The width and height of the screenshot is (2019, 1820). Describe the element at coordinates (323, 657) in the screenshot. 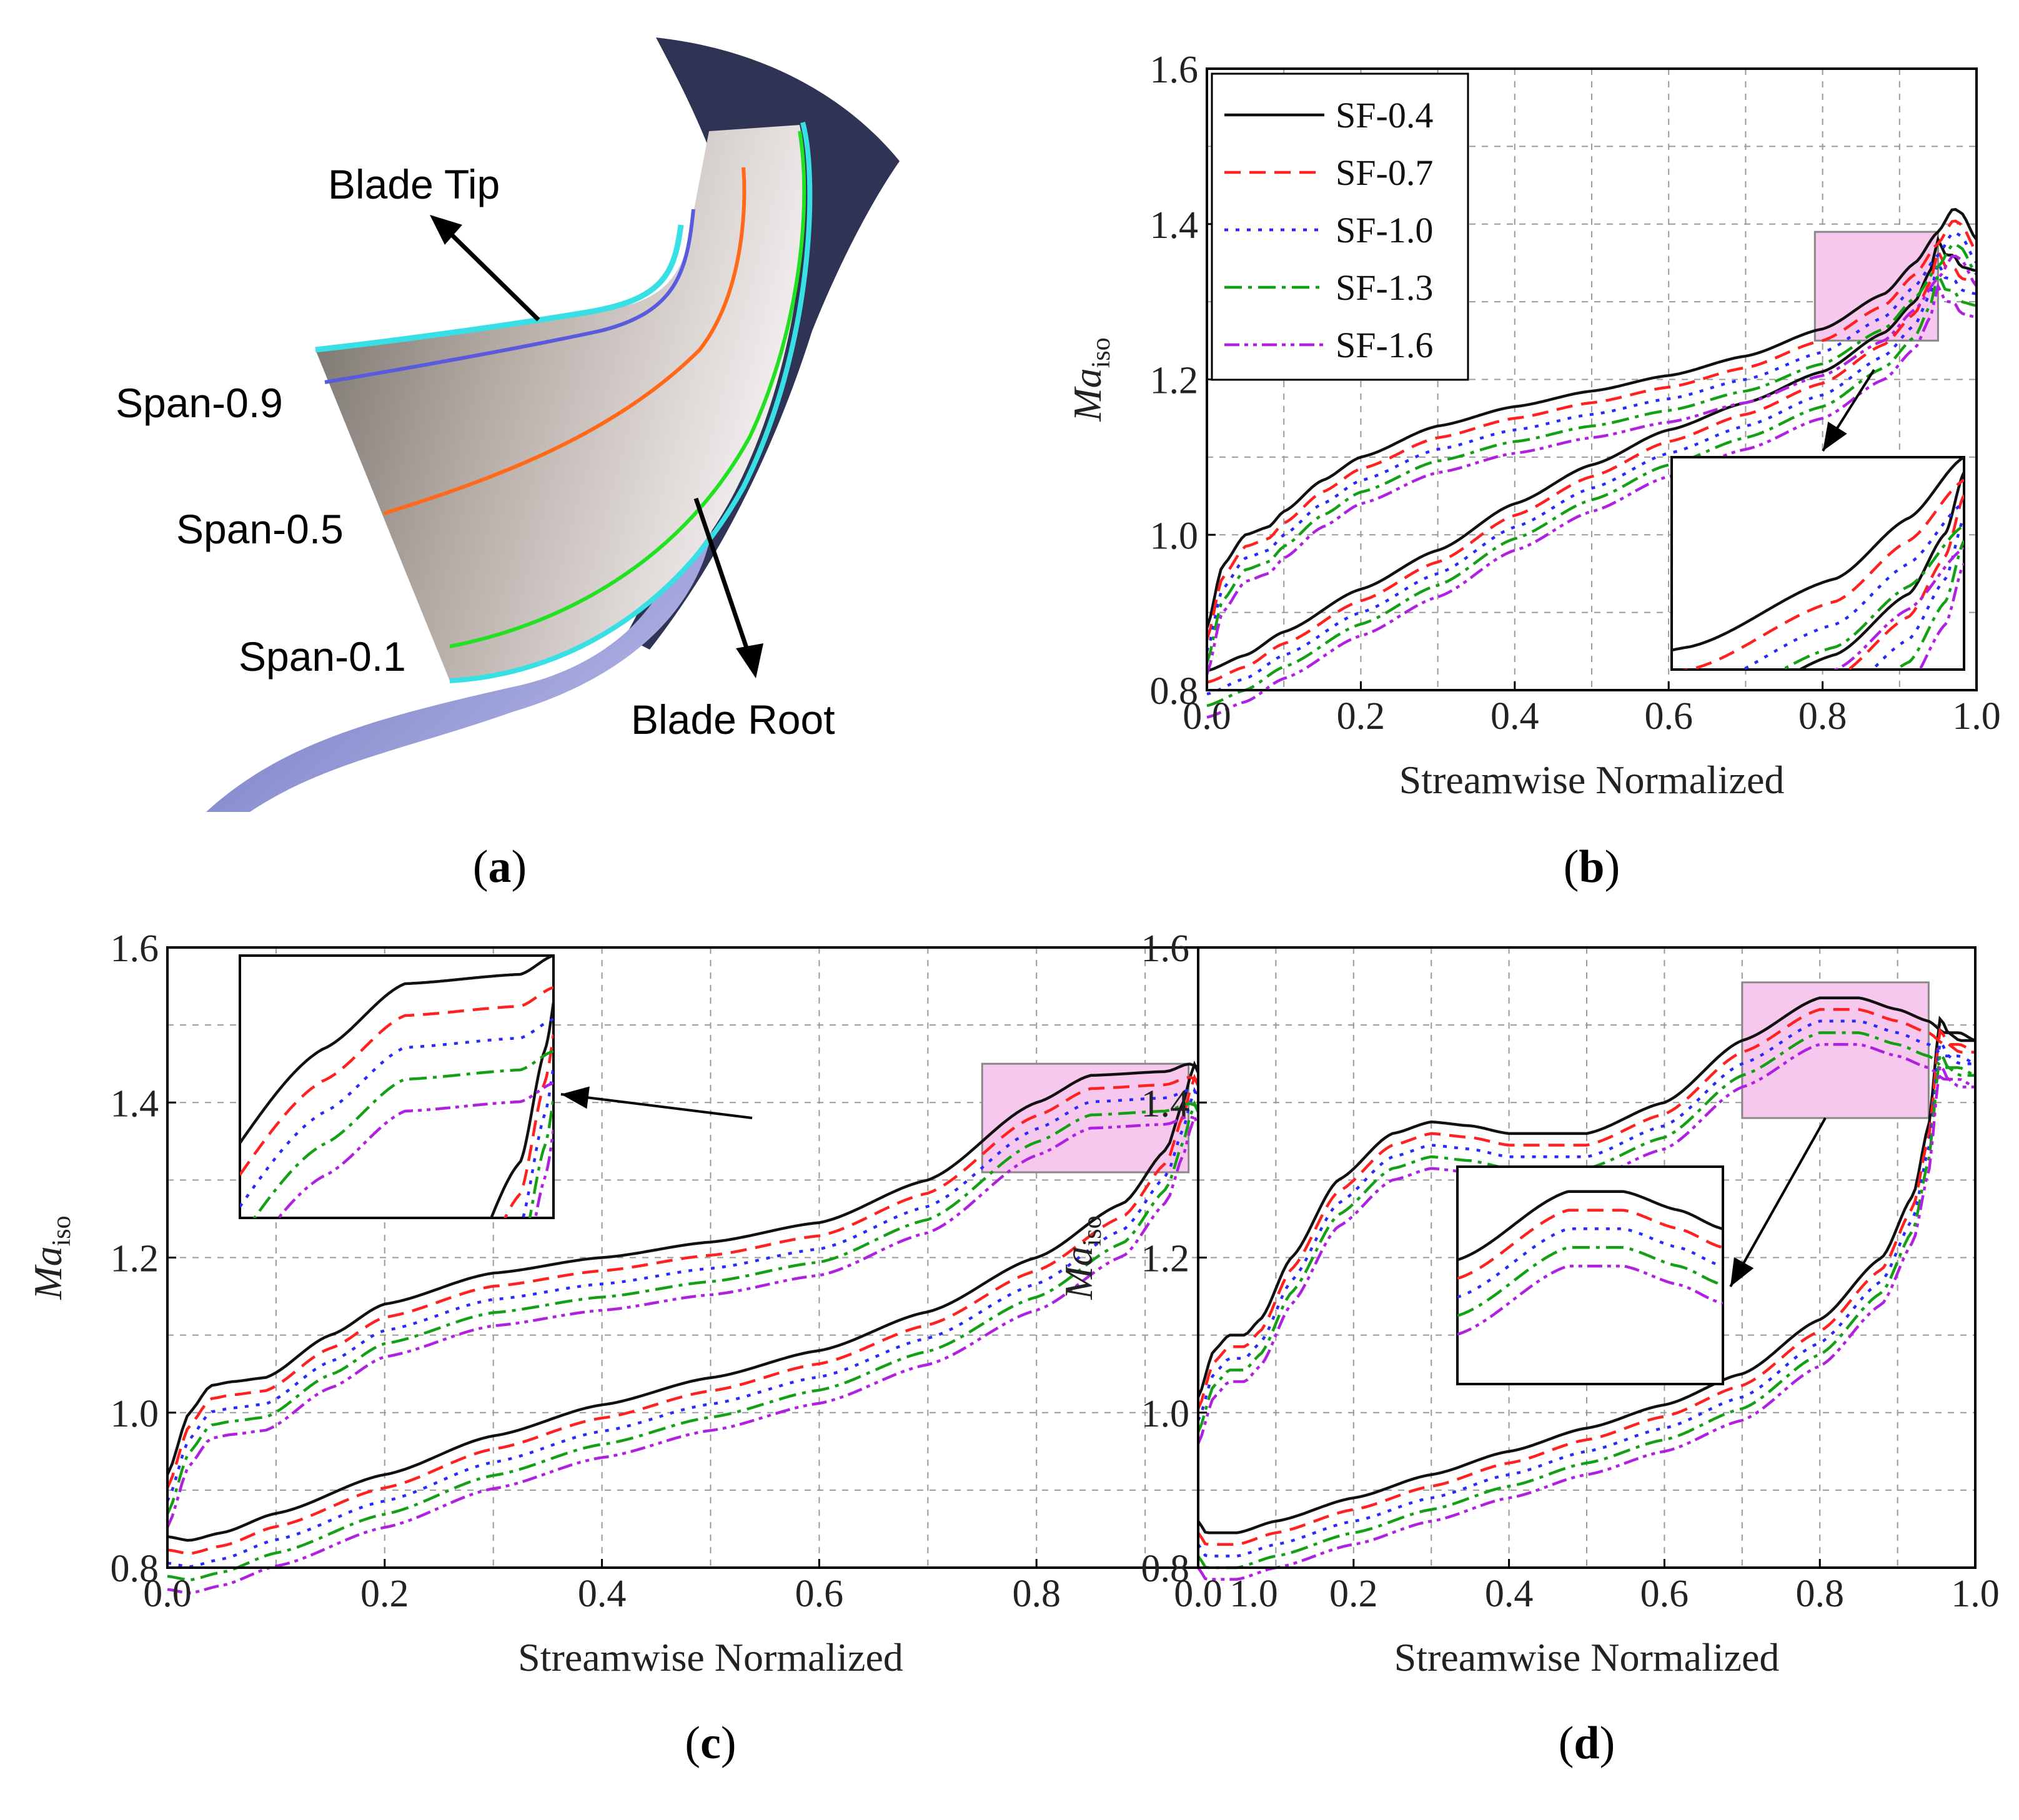

I see `span-01-label: Span-0.1` at that location.